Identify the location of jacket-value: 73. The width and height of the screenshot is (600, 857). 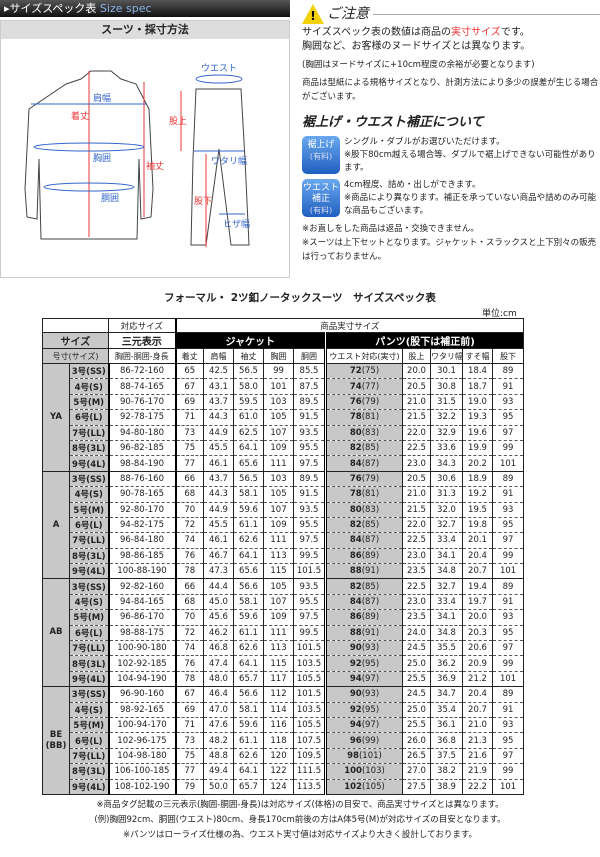
(189, 740).